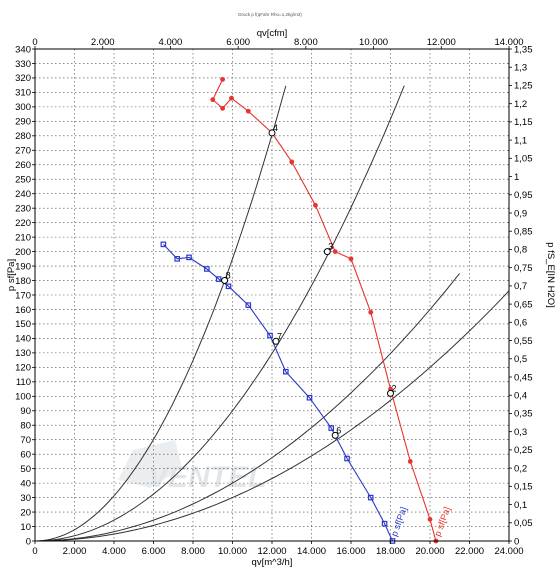 Image resolution: width=556 pixels, height=579 pixels. Describe the element at coordinates (523, 232) in the screenshot. I see `y2-tick-label: 0,85` at that location.